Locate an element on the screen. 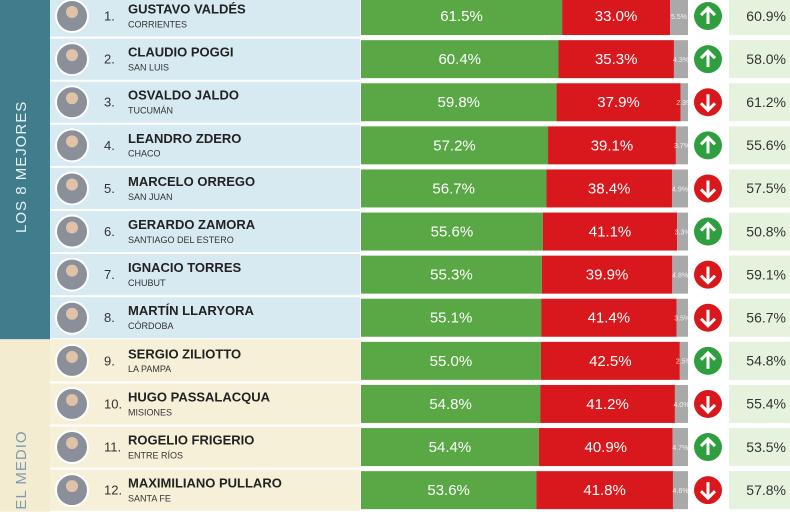 The image size is (790, 514). province: CHUBUT is located at coordinates (147, 283).